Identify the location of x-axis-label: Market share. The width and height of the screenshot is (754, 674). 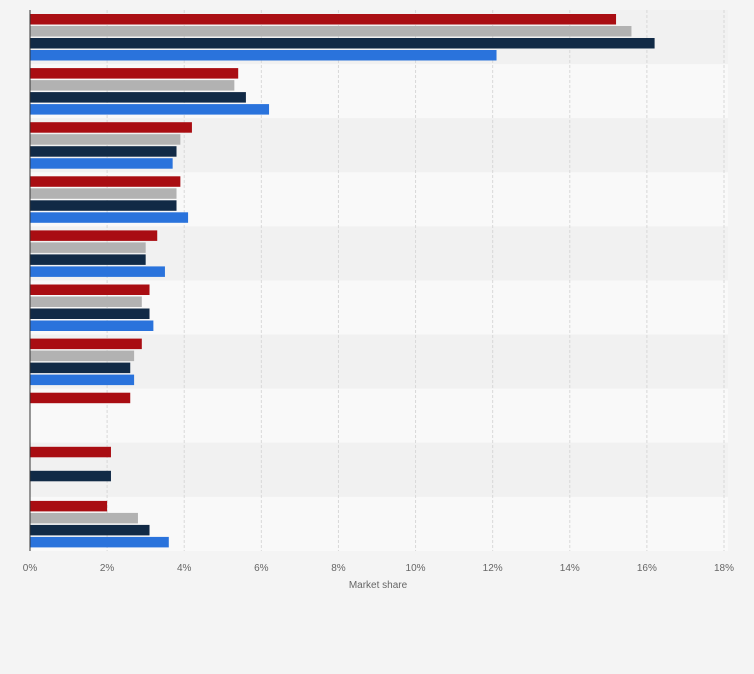
(378, 585).